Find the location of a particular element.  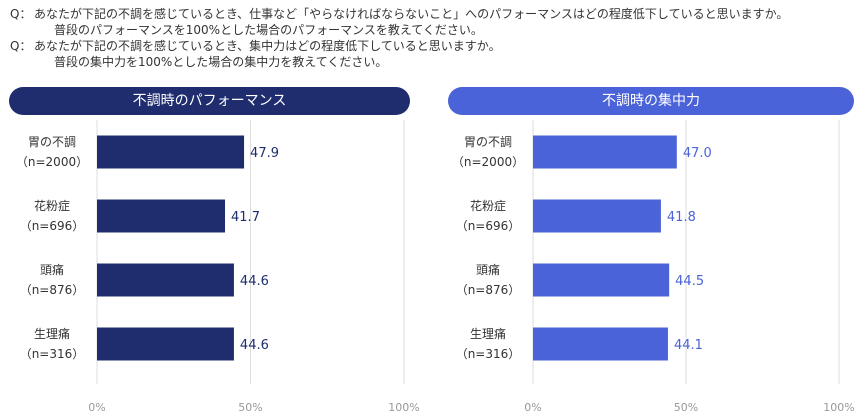

chart-1-category-n-0: （n=2000） is located at coordinates (488, 162).